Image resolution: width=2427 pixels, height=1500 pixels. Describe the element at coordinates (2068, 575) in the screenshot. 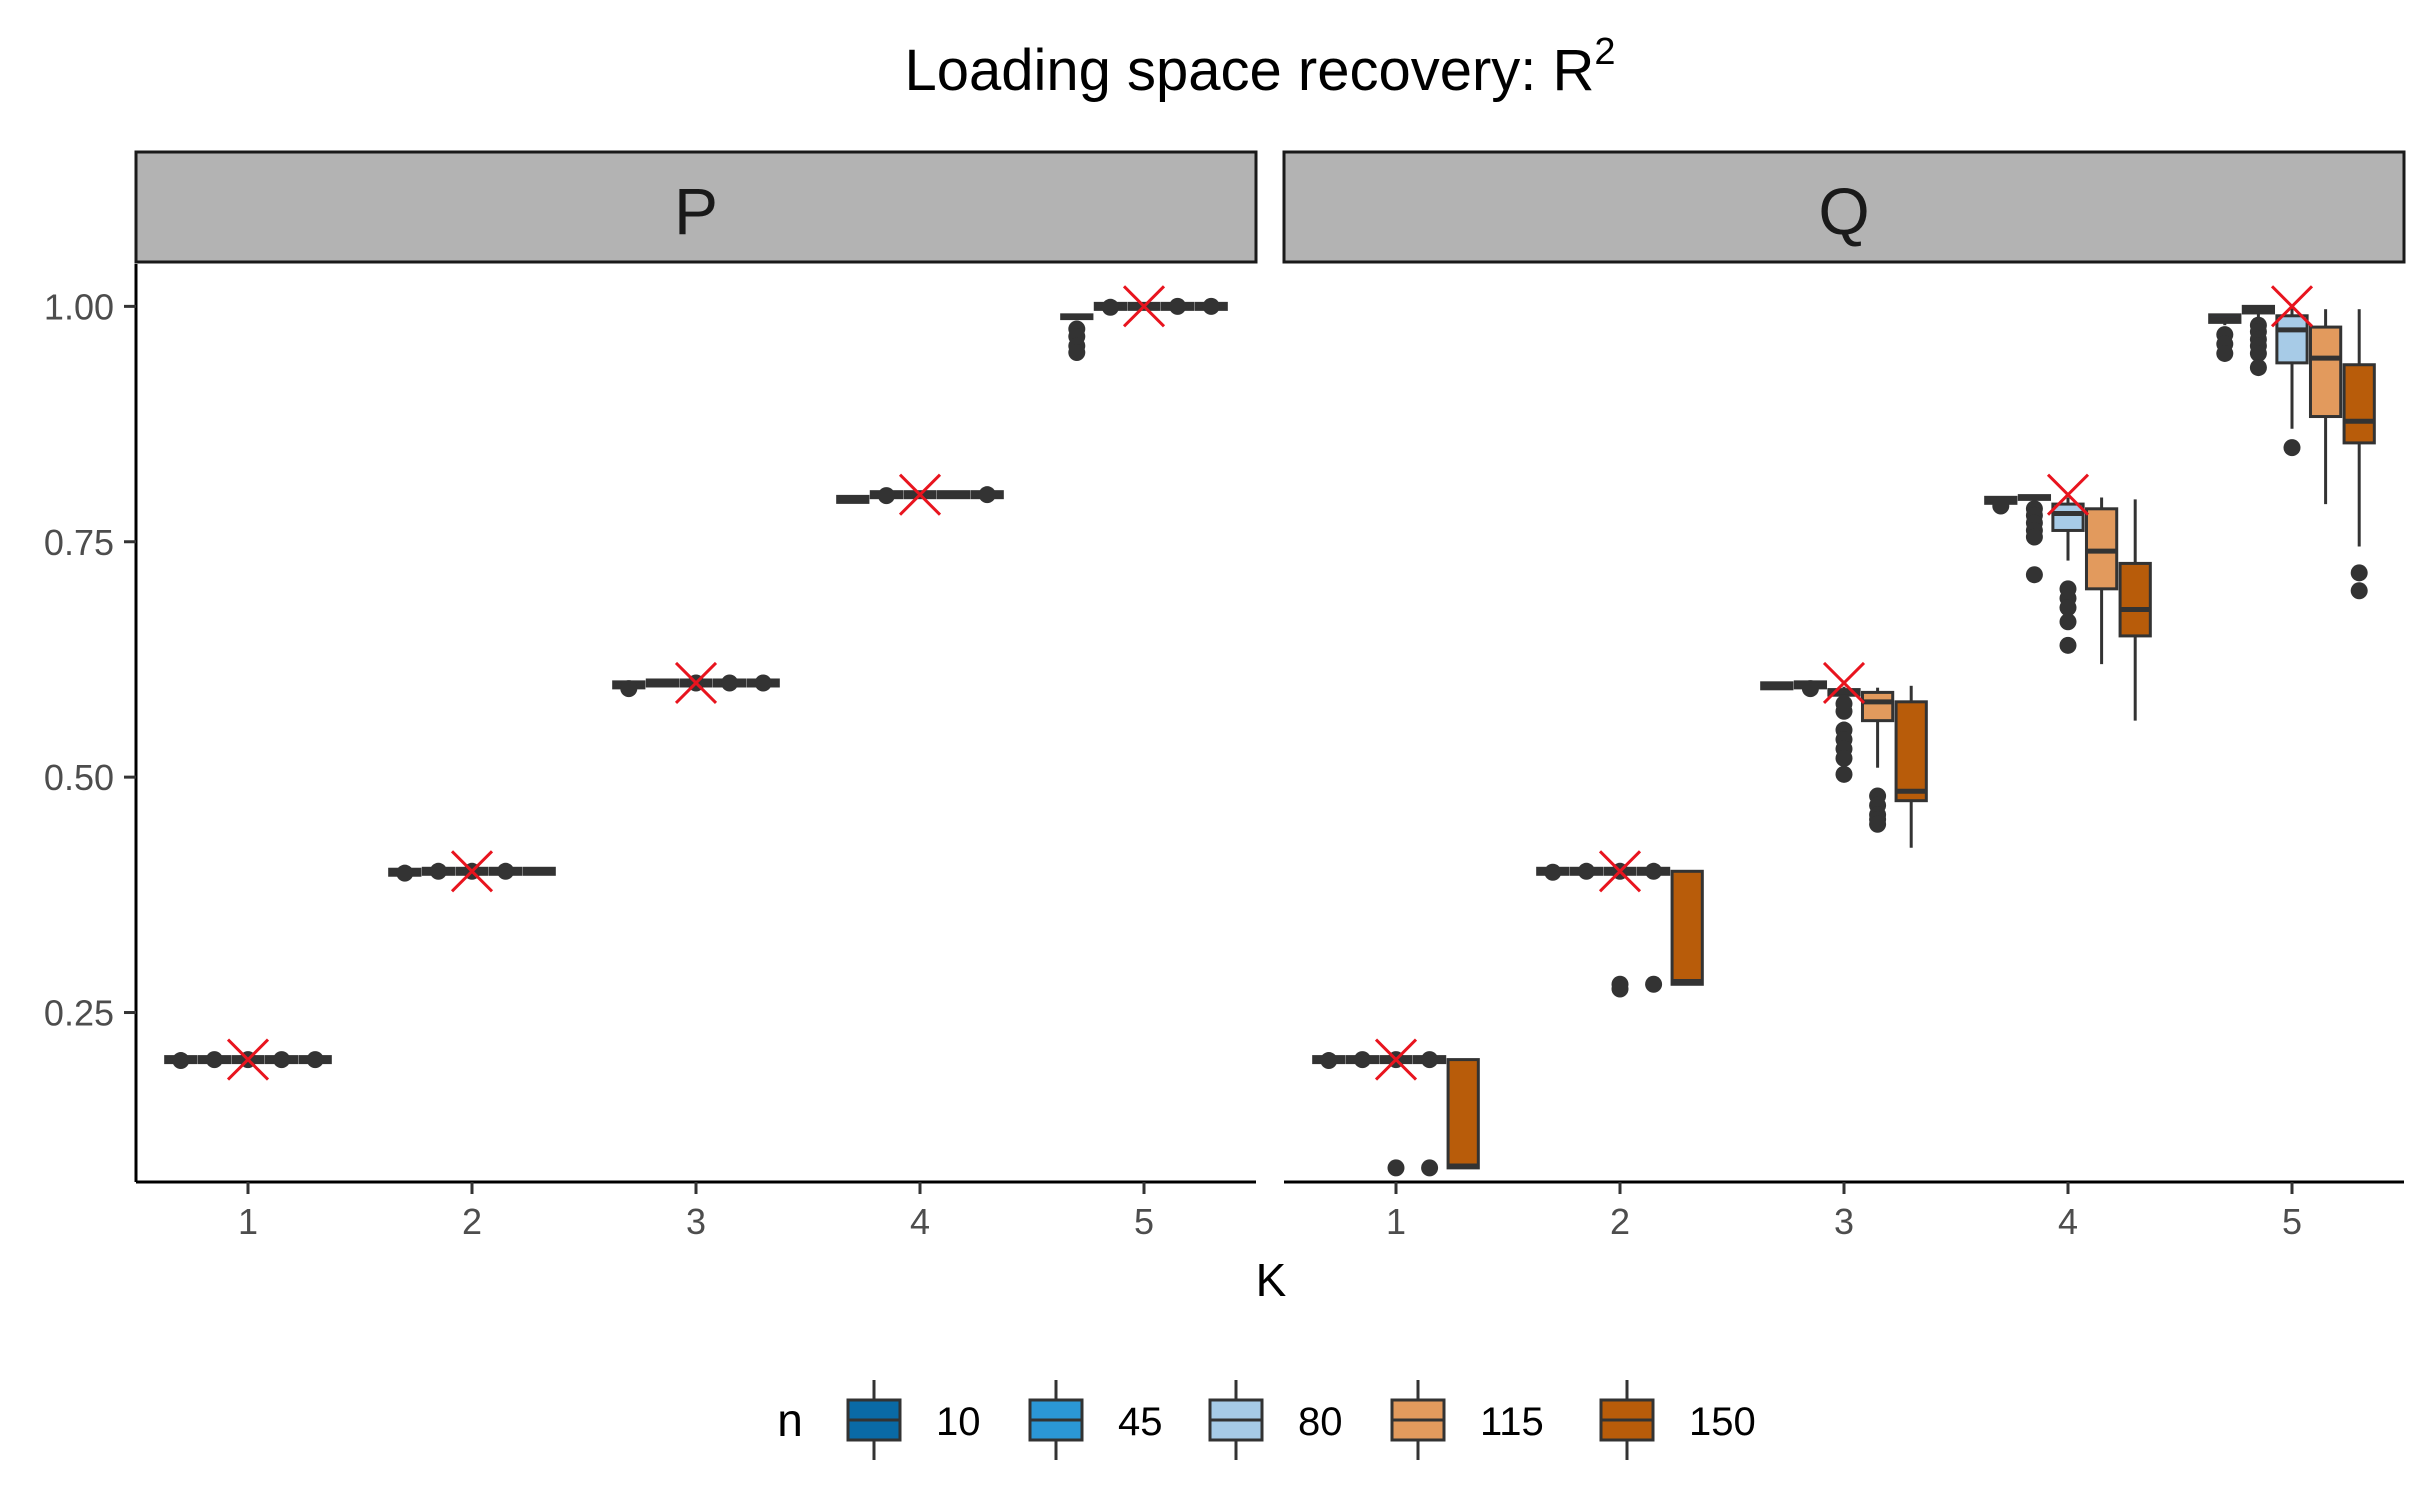

I see `box-k4-n80` at that location.